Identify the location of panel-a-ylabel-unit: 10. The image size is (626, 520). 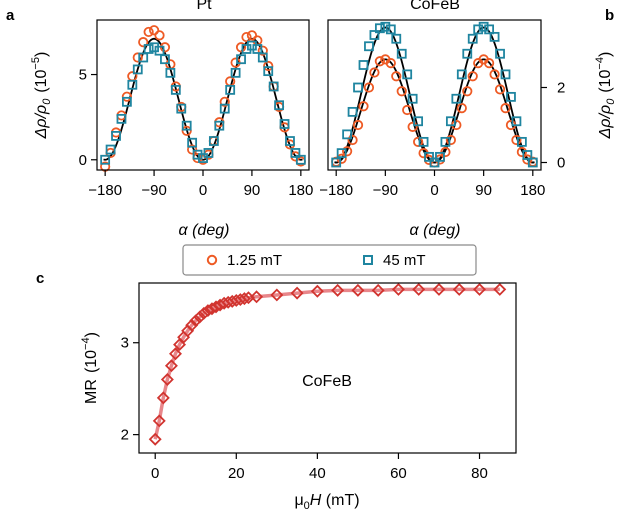
(41, 78).